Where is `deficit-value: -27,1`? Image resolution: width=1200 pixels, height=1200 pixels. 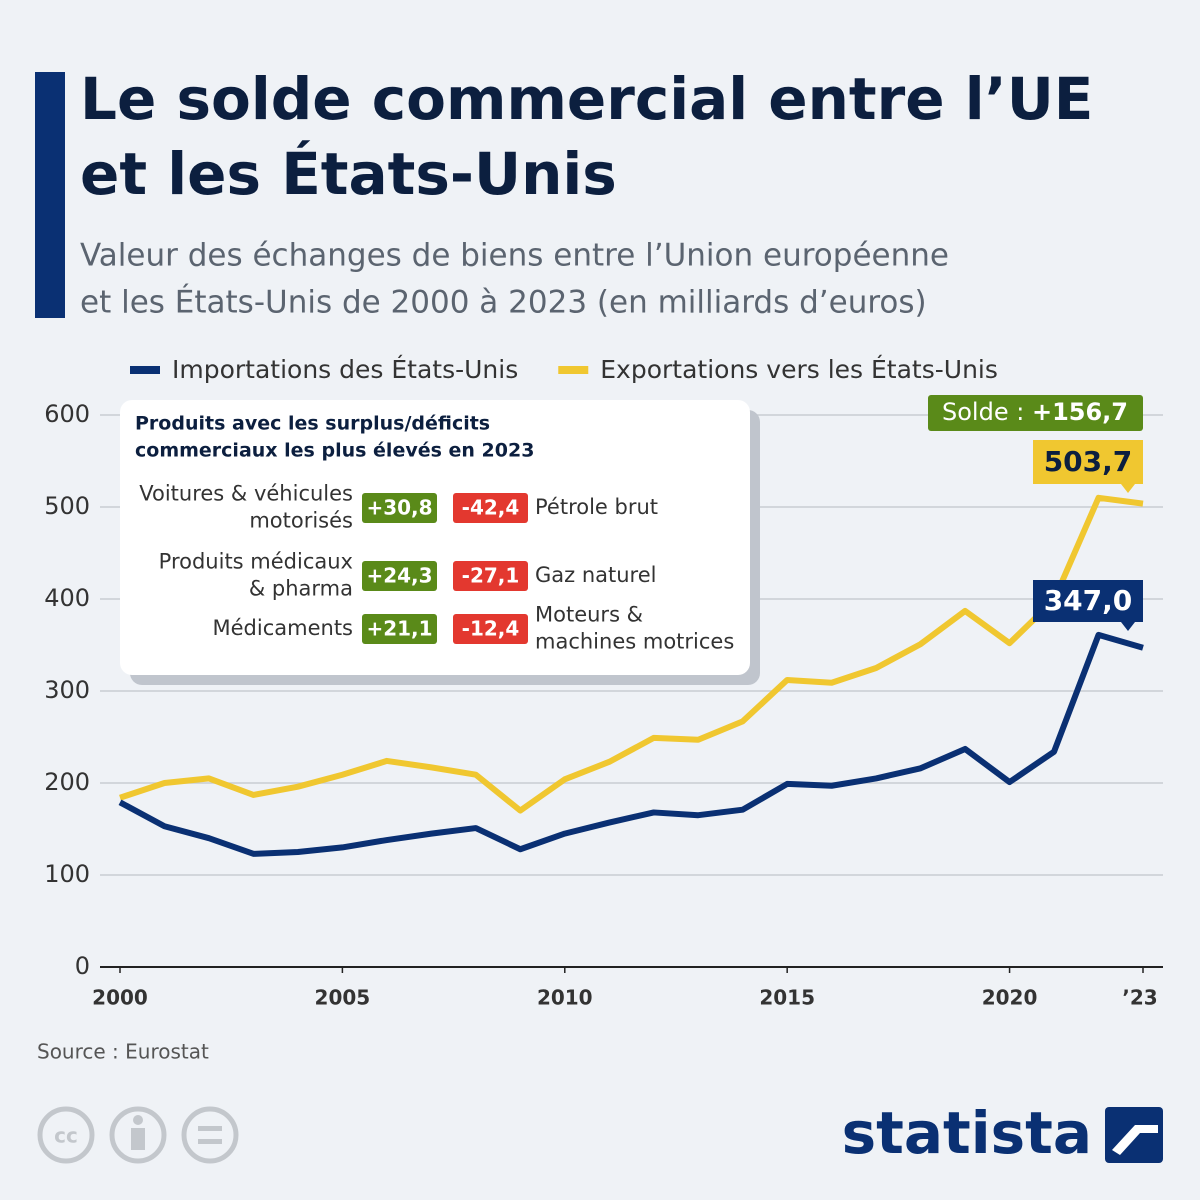
deficit-value: -27,1 is located at coordinates (491, 576).